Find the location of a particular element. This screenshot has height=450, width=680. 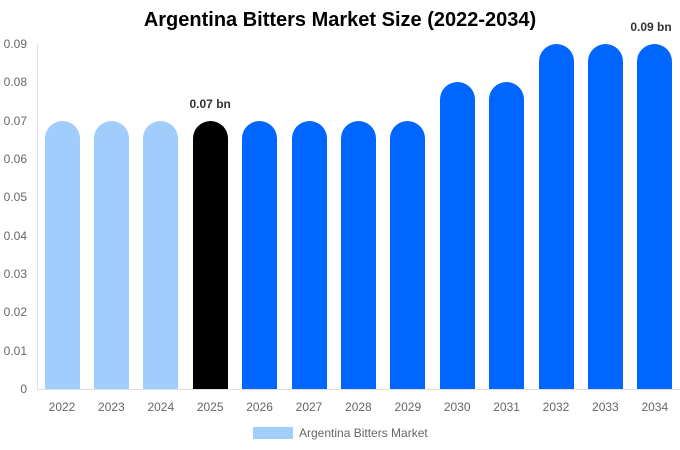

y-tick-label: 0.01 is located at coordinates (15, 350).